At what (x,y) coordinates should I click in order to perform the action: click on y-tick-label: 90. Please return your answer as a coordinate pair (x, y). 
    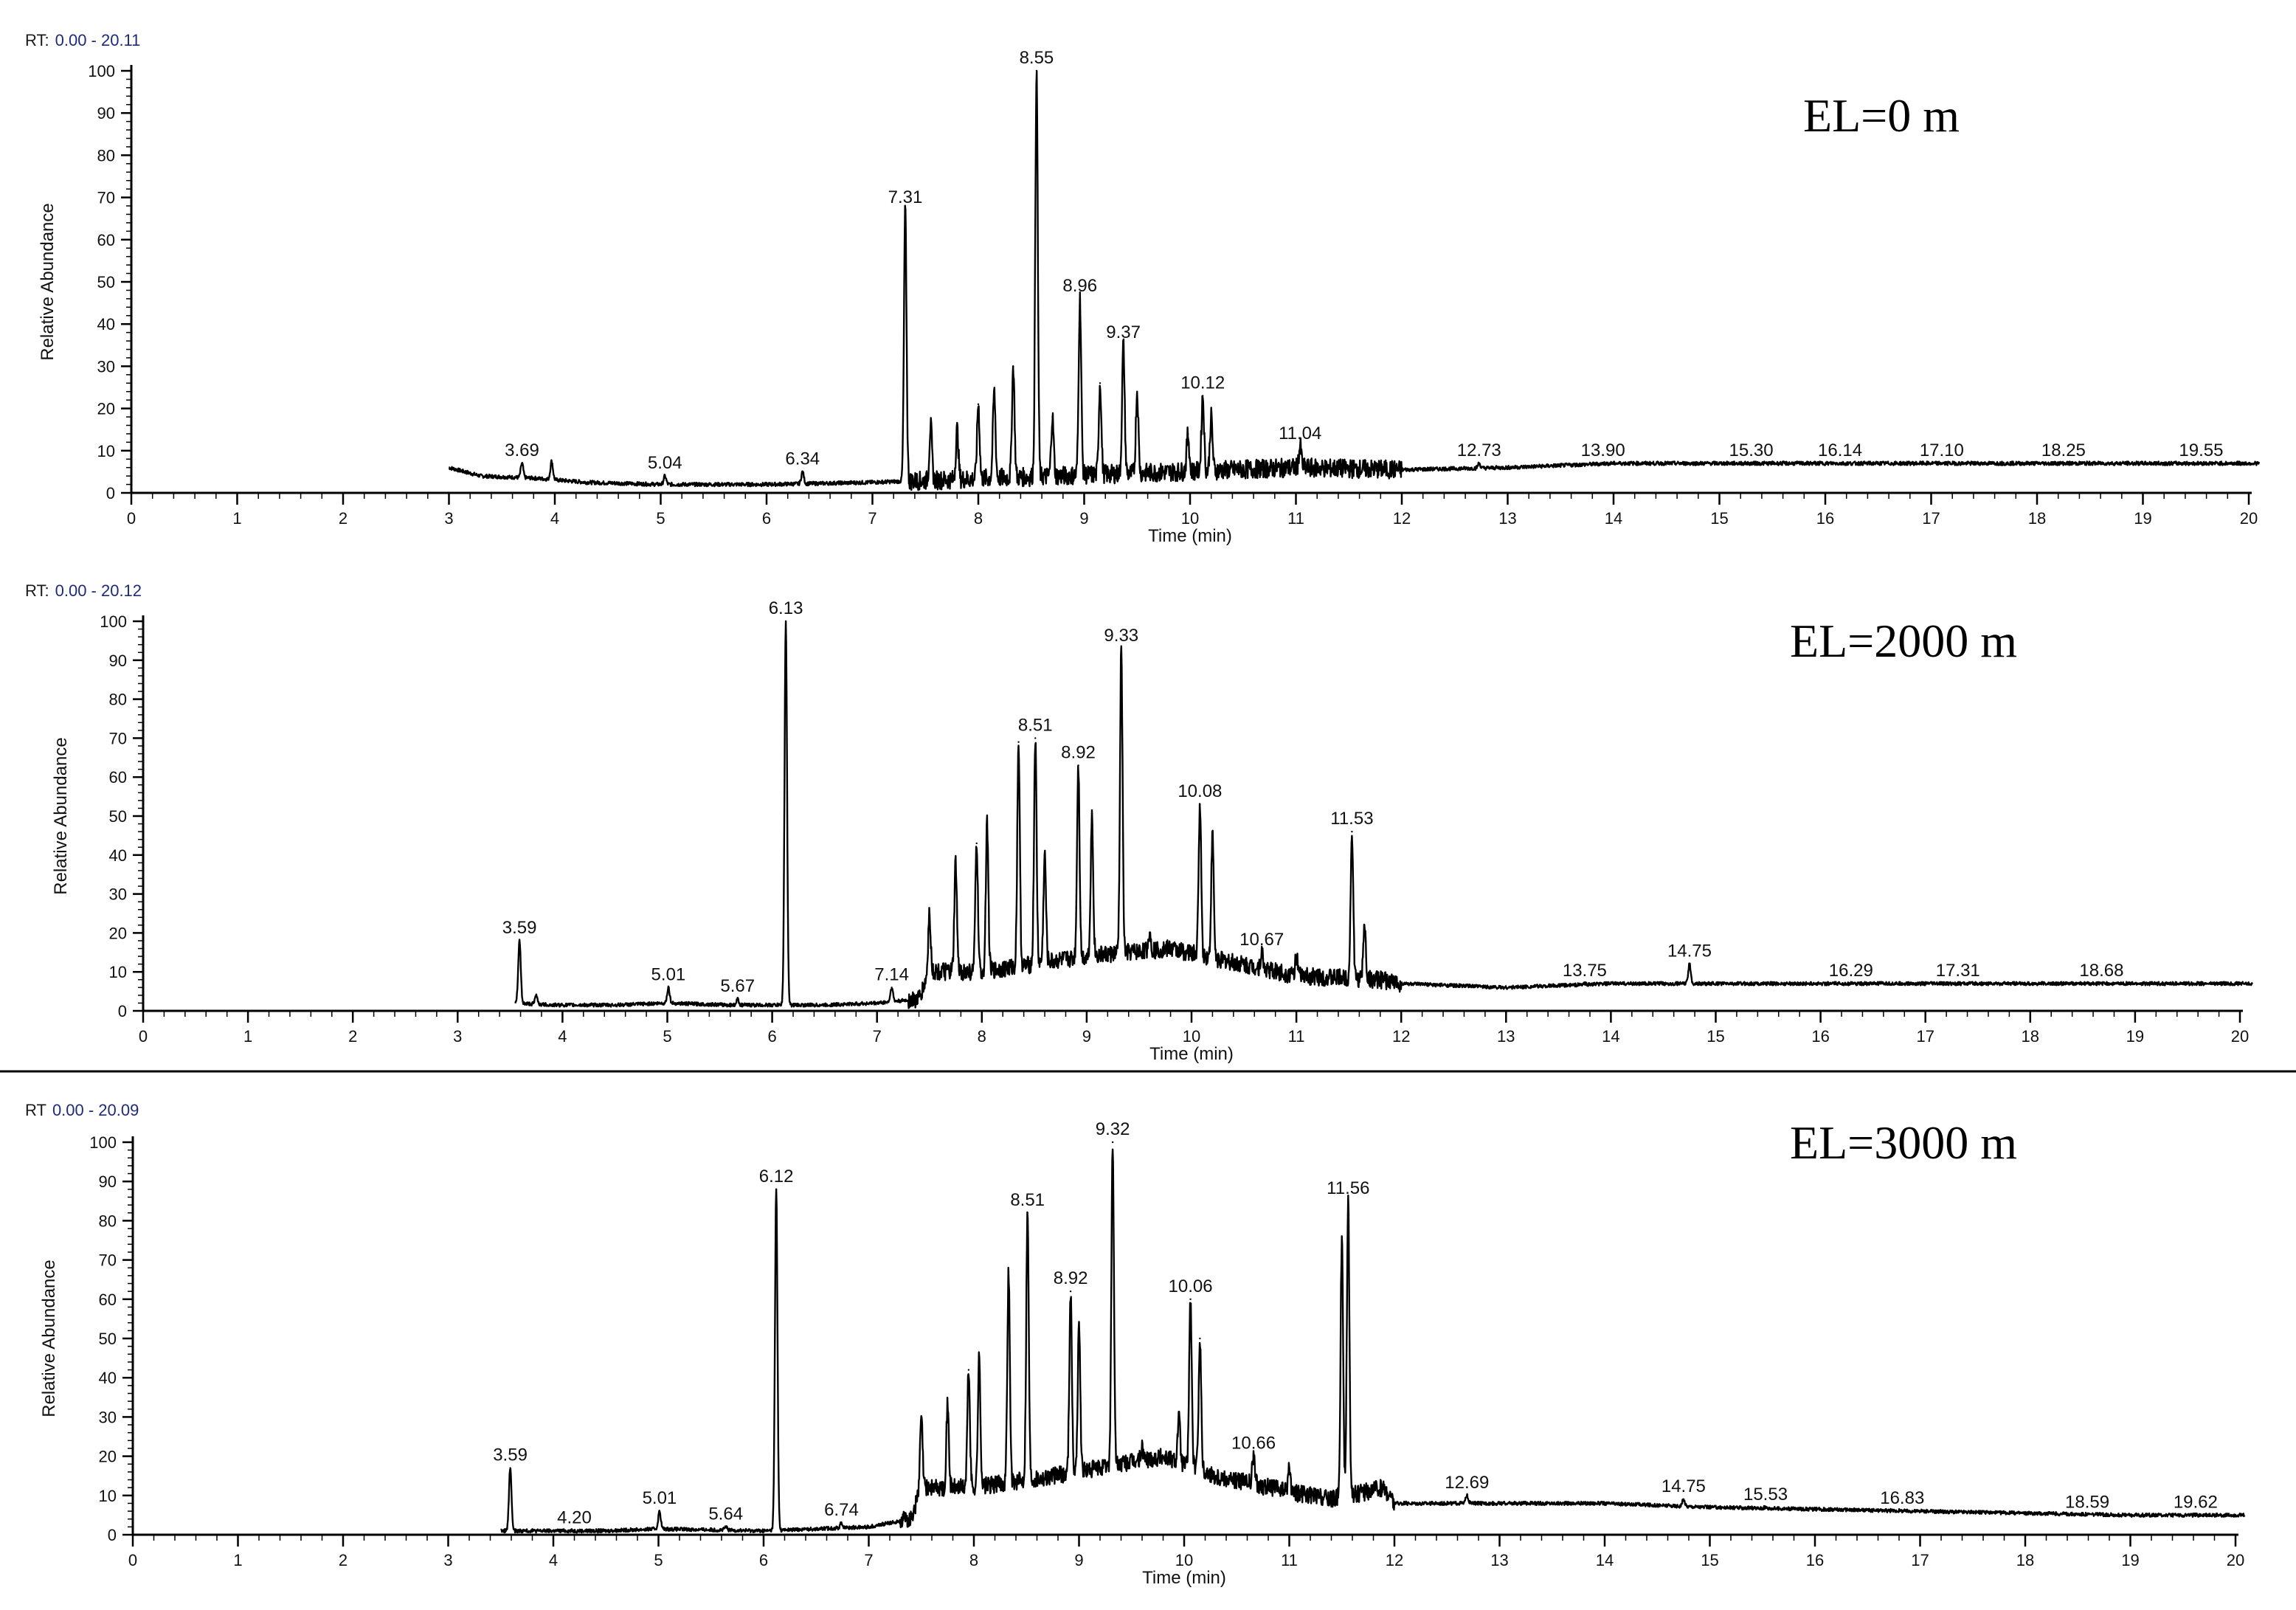
    Looking at the image, I should click on (118, 661).